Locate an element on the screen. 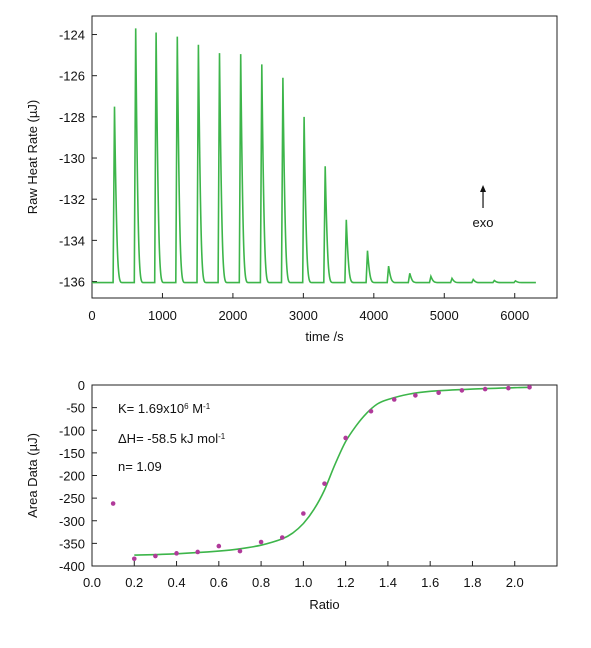 This screenshot has width=591, height=648. bottom-x-tick-label: 1.4 is located at coordinates (388, 582).